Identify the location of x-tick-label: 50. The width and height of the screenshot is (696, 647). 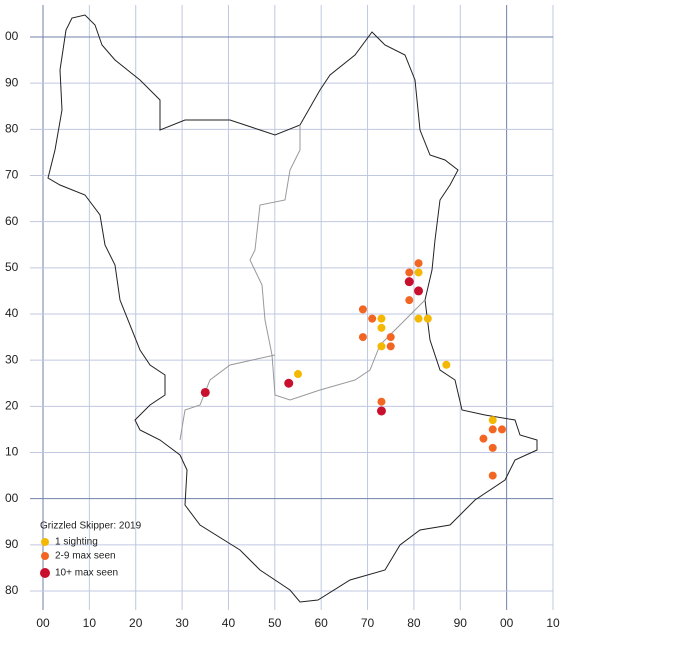
(275, 623).